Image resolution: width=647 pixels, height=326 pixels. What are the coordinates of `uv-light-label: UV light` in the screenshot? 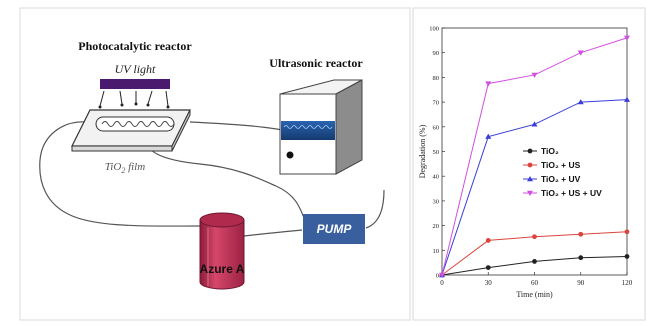 It's located at (135, 69).